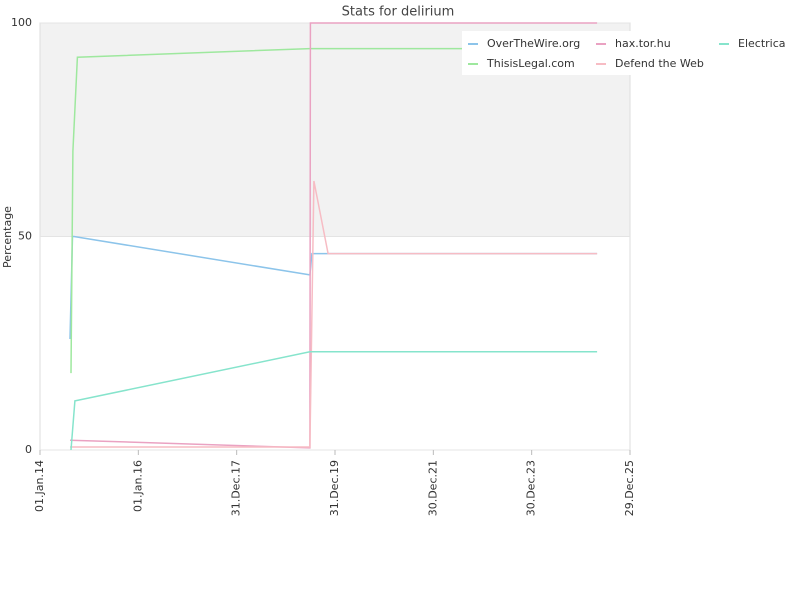 This screenshot has height=600, width=800. What do you see at coordinates (334, 488) in the screenshot?
I see `x-tick-label: 31.Dec.19` at bounding box center [334, 488].